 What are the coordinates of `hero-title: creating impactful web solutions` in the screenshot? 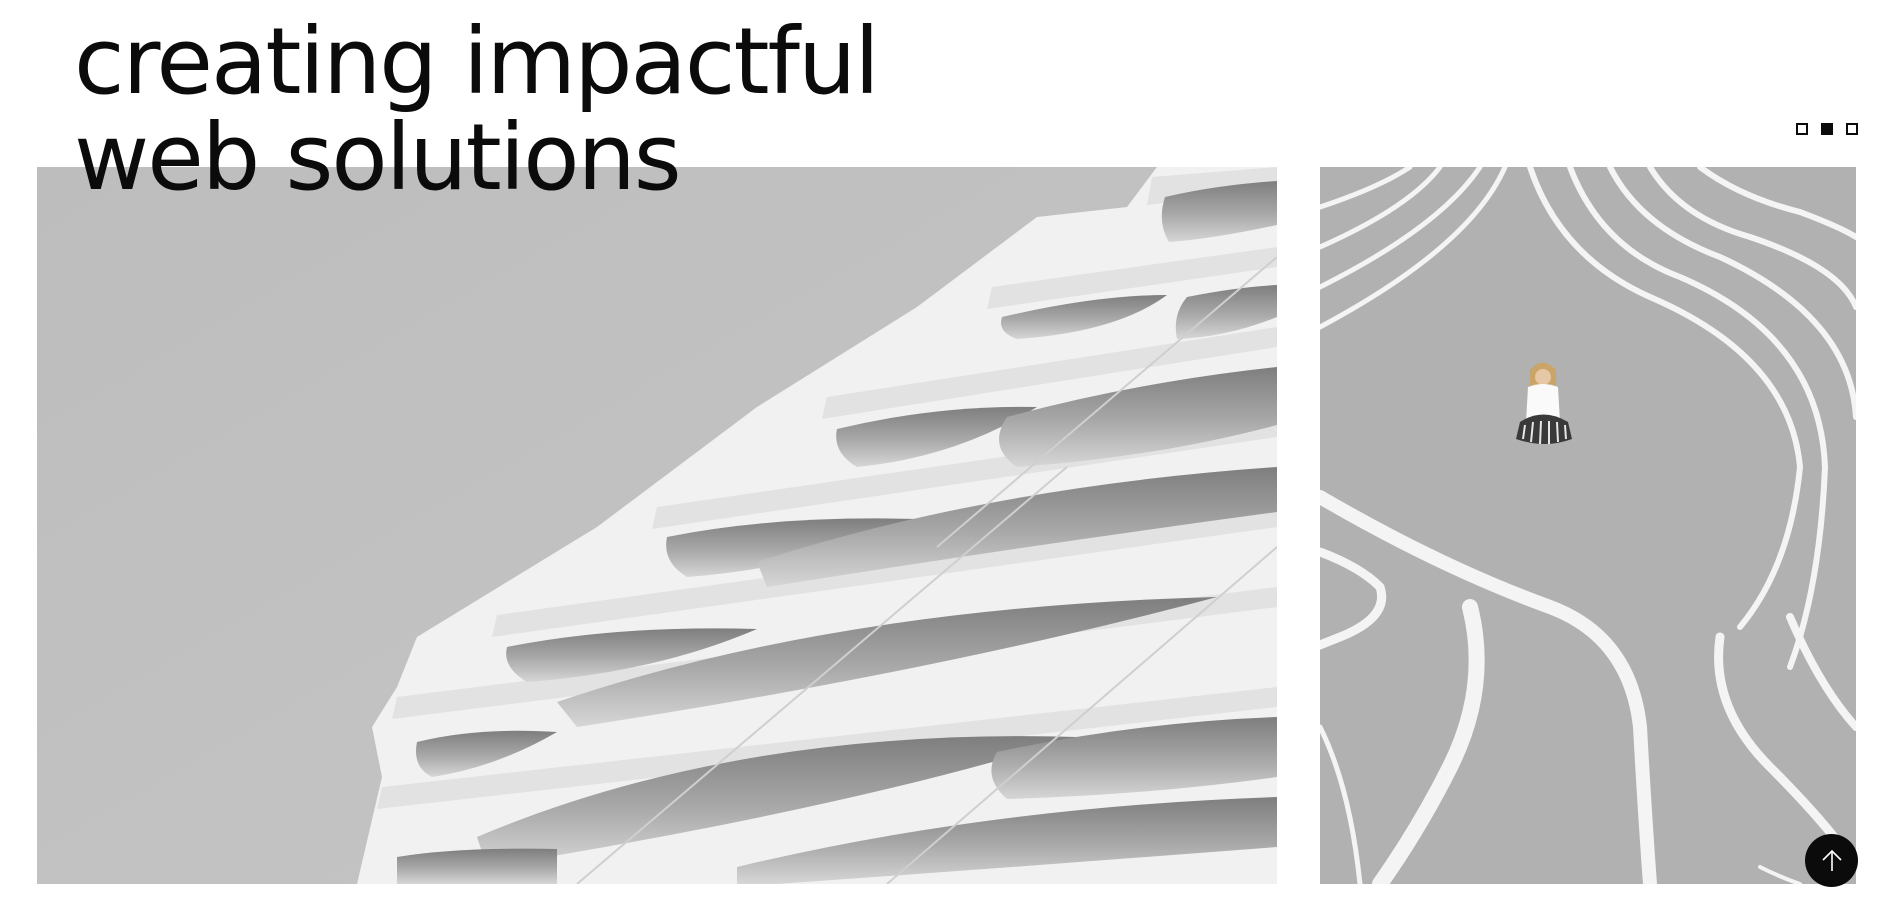 It's located at (477, 109).